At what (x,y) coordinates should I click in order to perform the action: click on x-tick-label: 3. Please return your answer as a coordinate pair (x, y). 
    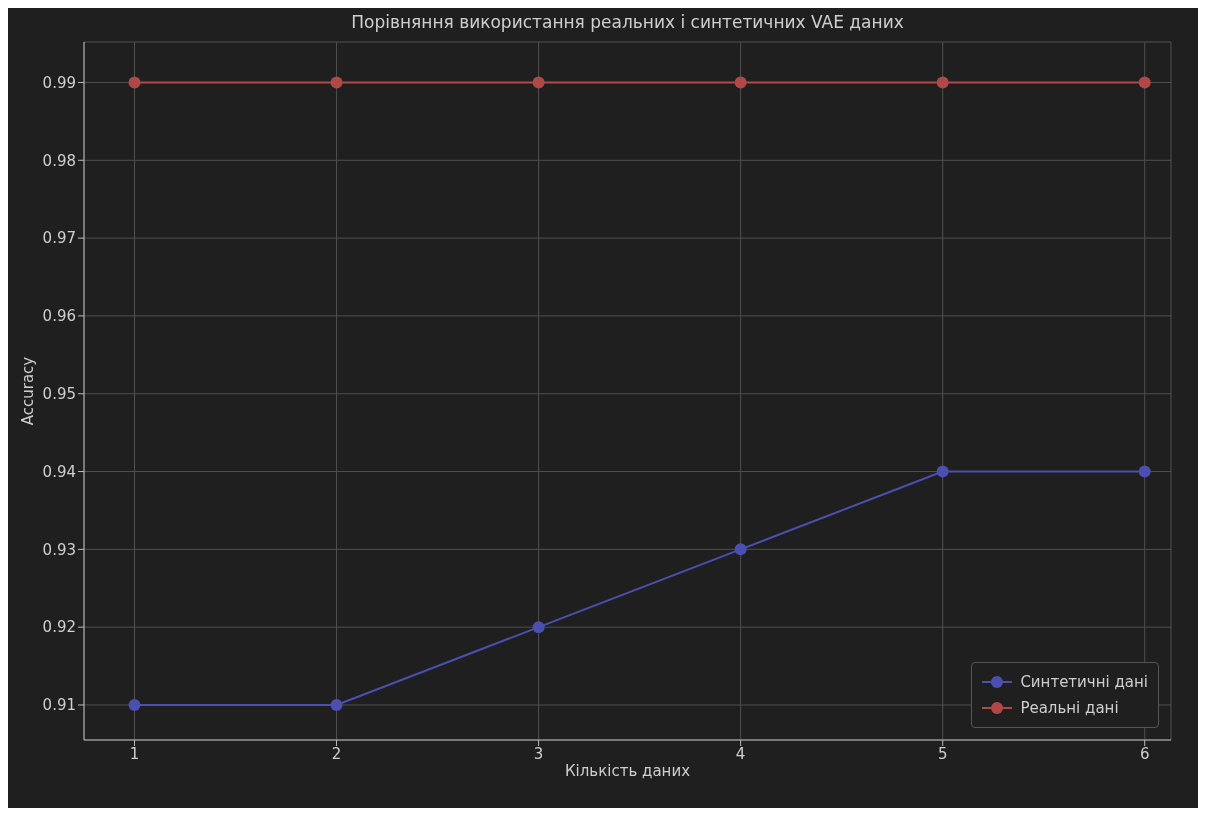
    Looking at the image, I should click on (538, 753).